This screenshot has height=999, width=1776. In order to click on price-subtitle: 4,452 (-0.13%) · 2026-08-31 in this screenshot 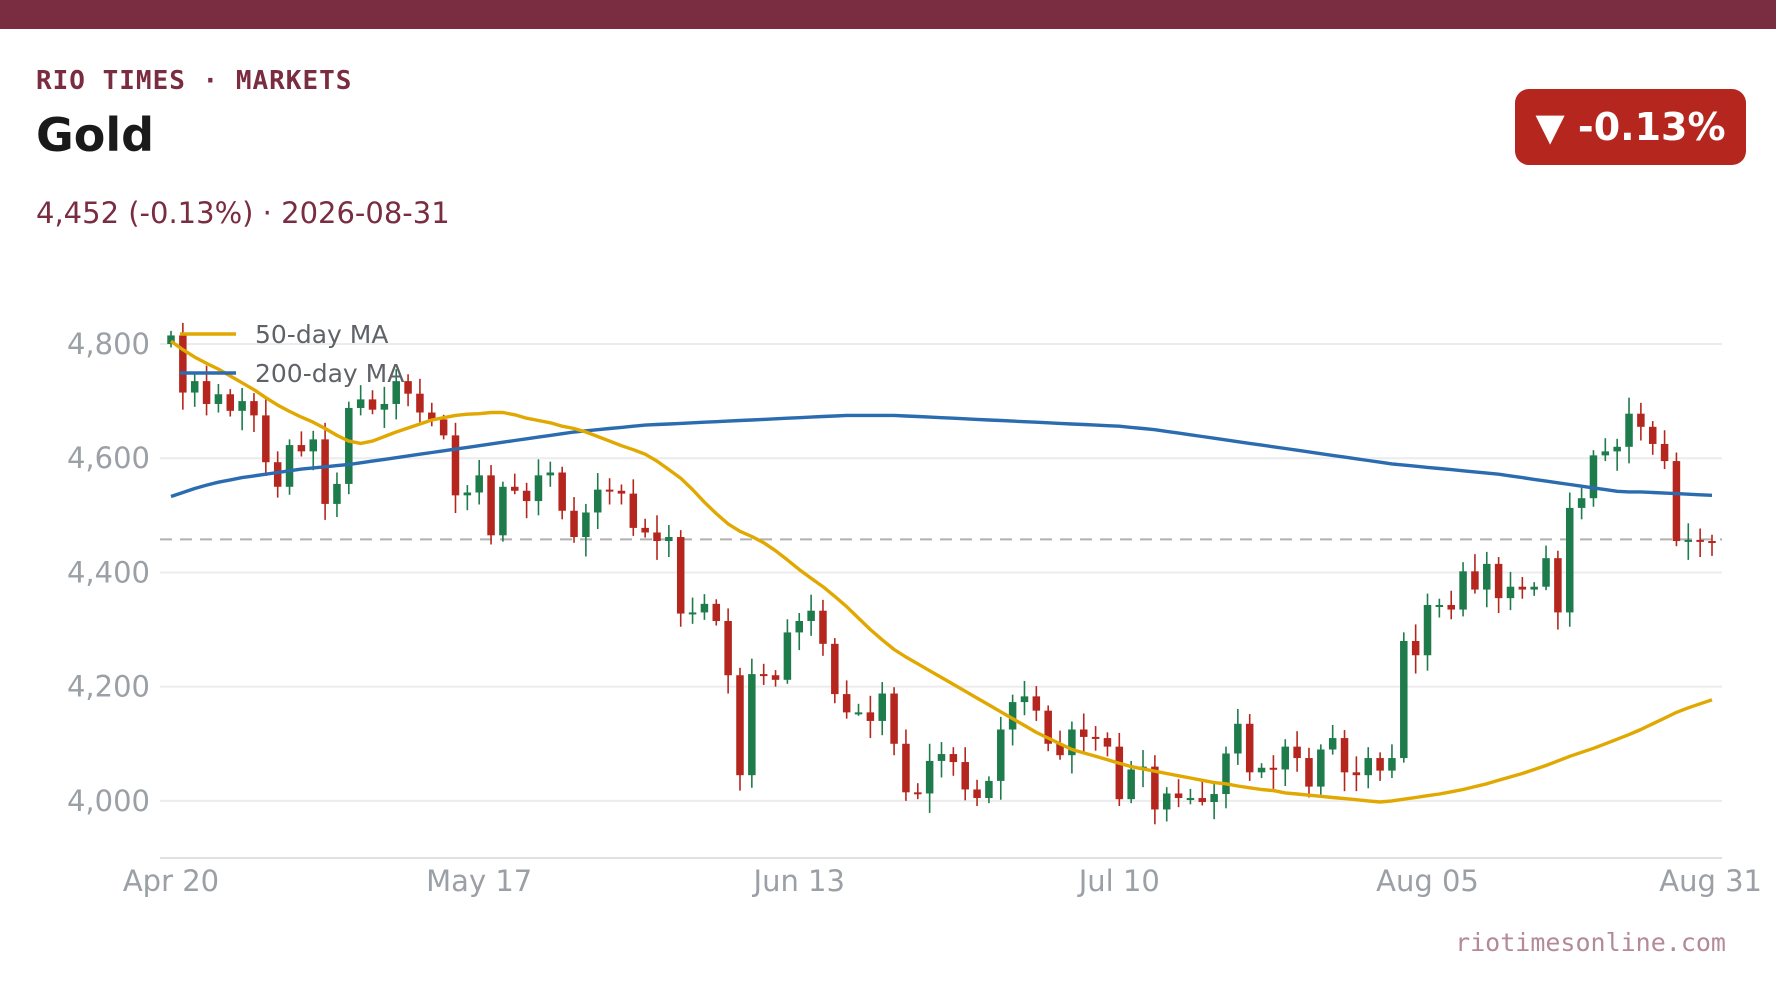, I will do `click(243, 213)`.